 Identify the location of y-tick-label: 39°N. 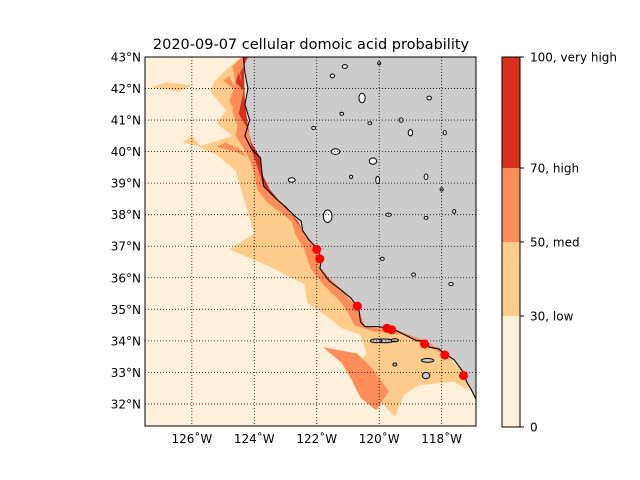
(126, 184).